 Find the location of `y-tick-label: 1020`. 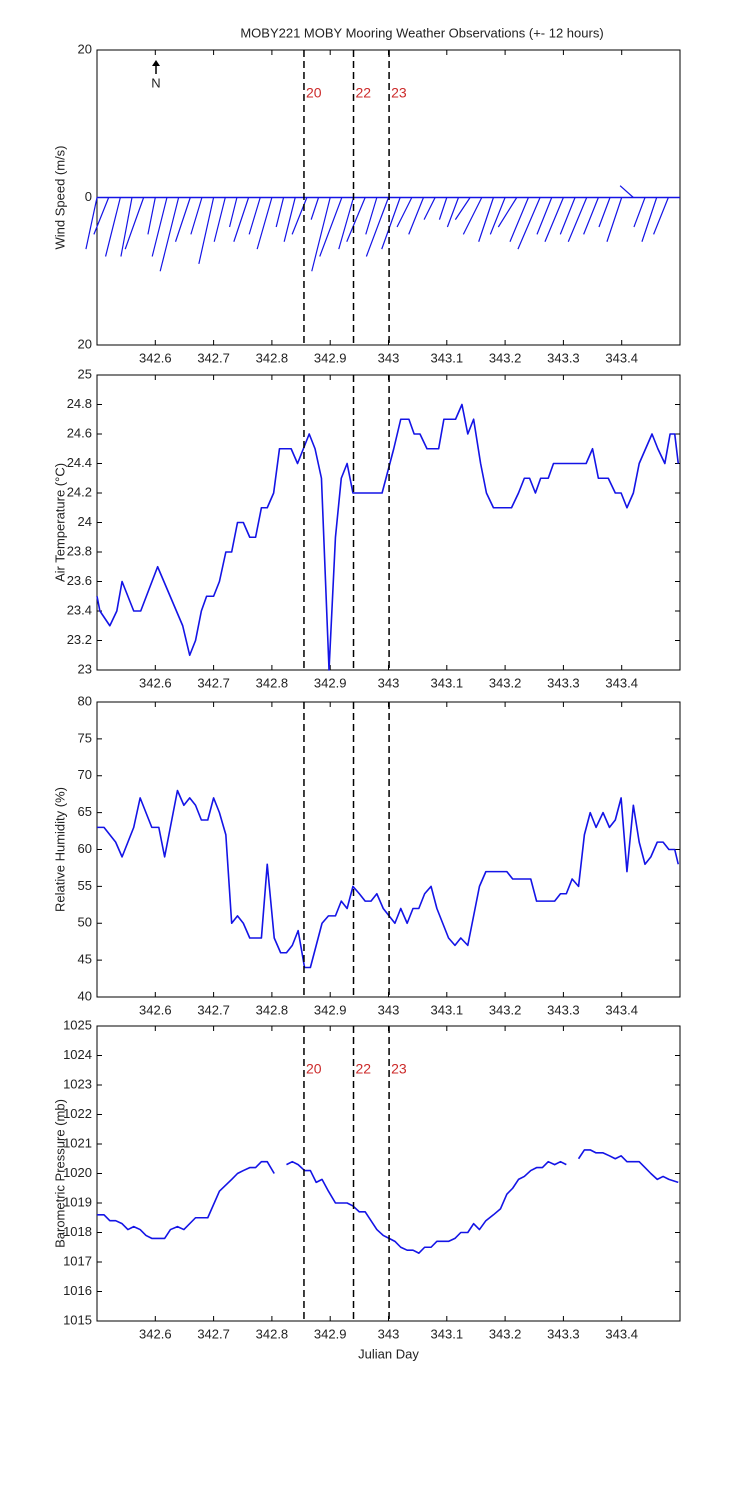

y-tick-label: 1020 is located at coordinates (77, 1172).